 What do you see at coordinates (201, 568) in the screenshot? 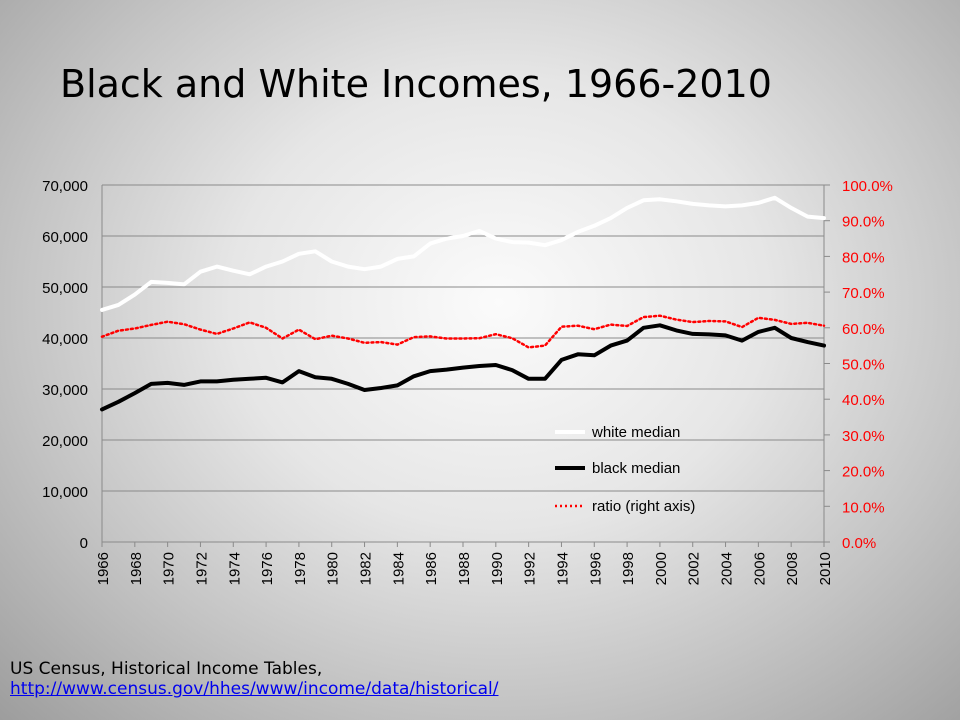
I see `x-tick-label: 1972` at bounding box center [201, 568].